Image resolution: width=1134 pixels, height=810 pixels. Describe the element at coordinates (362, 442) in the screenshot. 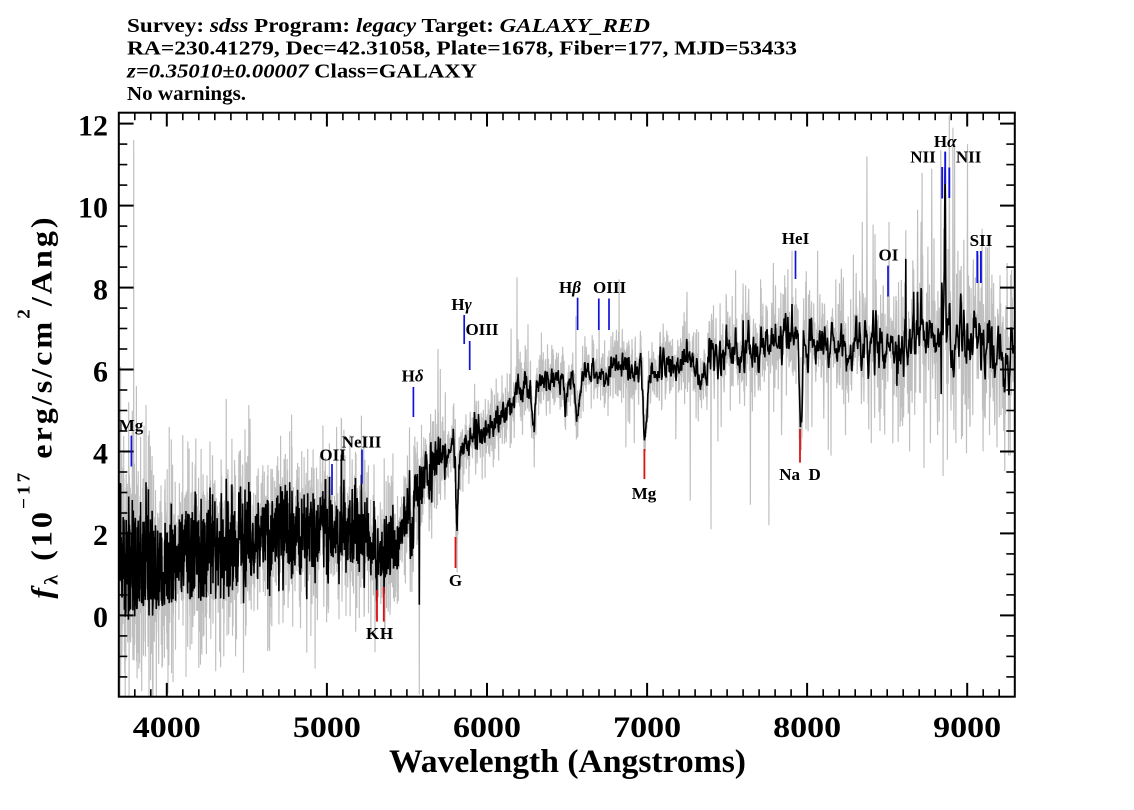

I see `svg-text: NeIII` at that location.